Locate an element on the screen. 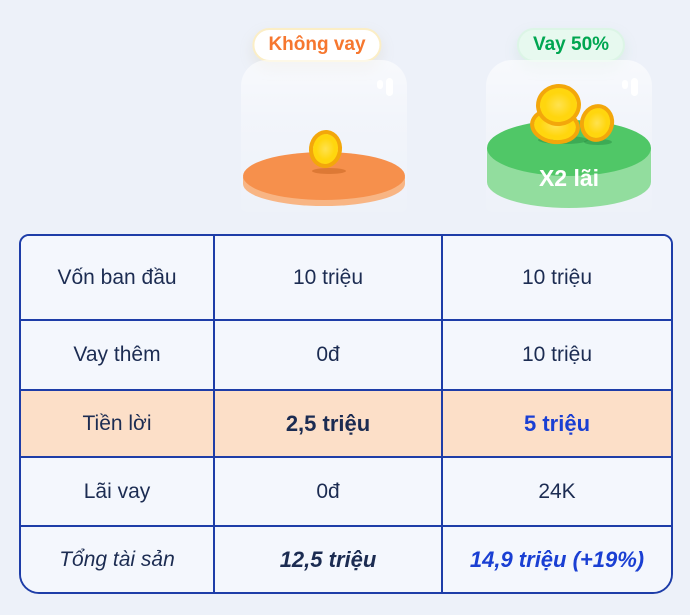 The width and height of the screenshot is (690, 615). badge-no-loan: Không vay is located at coordinates (317, 45).